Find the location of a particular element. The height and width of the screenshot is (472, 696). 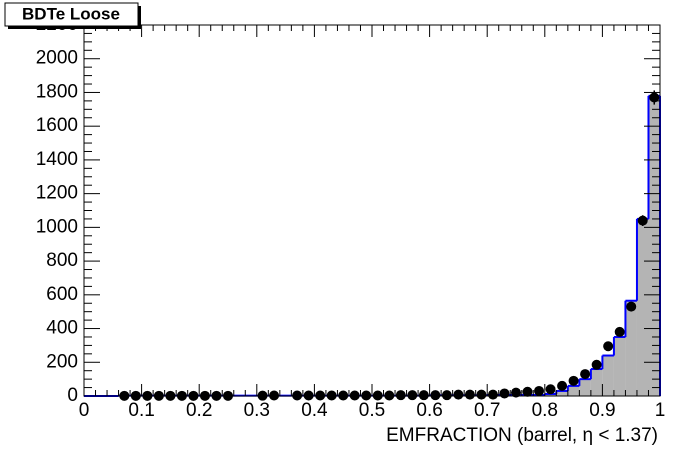

x-tick-label: 0 is located at coordinates (84, 410).